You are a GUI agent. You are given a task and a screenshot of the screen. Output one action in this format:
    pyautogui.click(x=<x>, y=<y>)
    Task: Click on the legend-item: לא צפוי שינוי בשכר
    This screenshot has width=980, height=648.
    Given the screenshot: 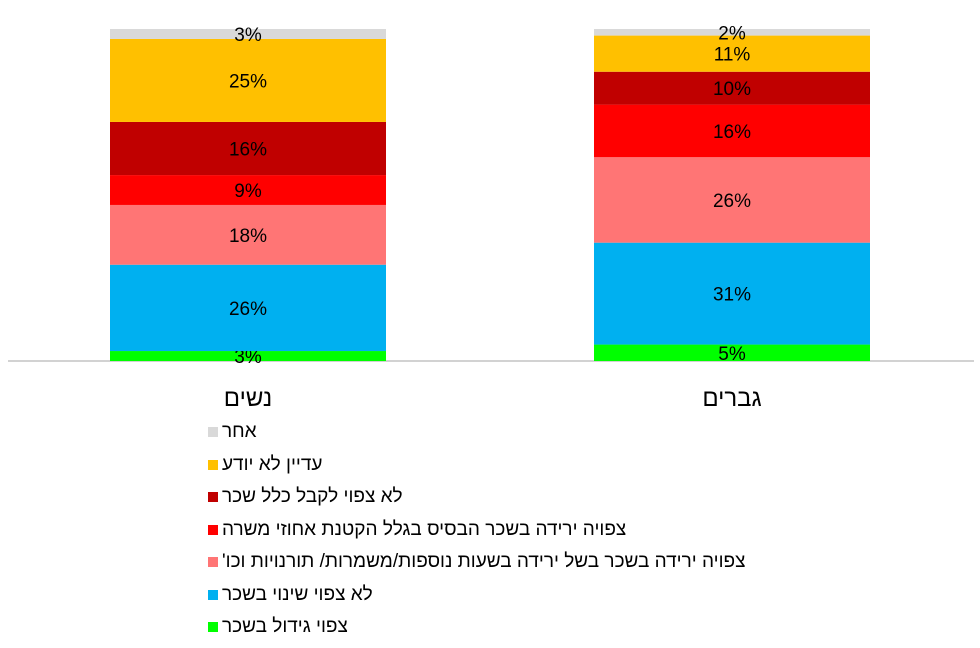 What is the action you would take?
    pyautogui.click(x=290, y=595)
    